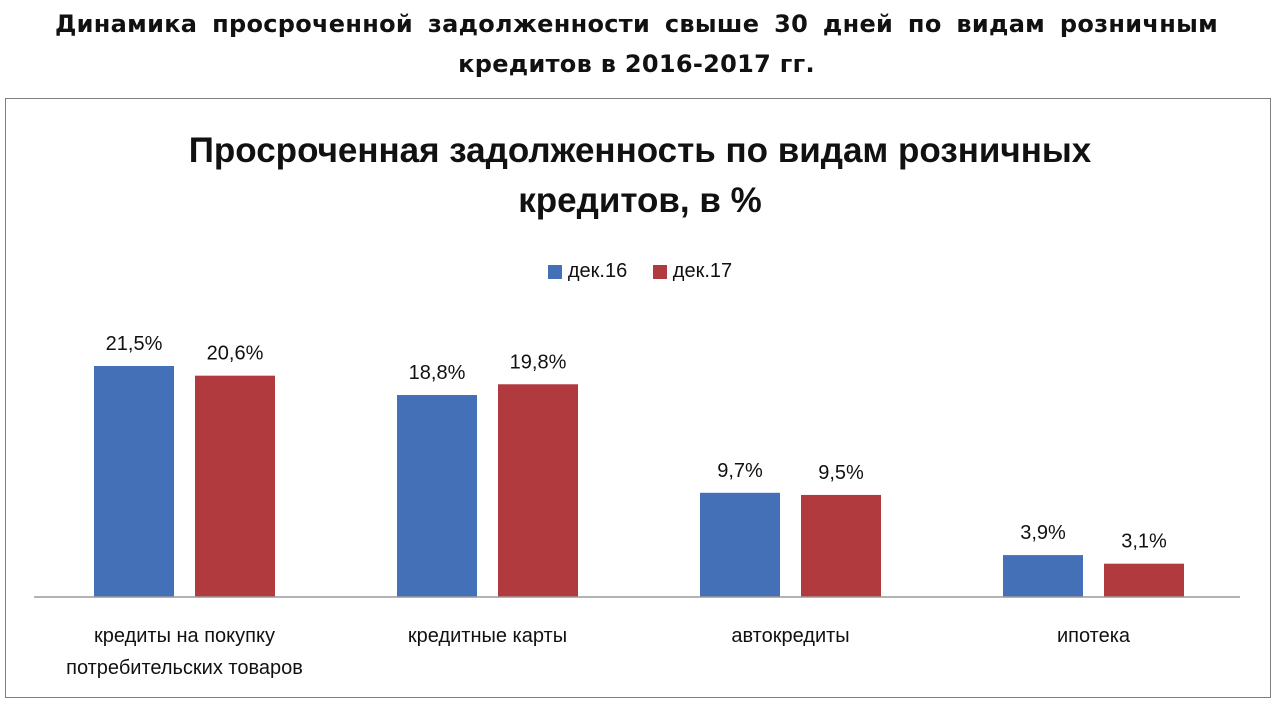  Describe the element at coordinates (640, 272) in the screenshot. I see `chart-legend: дек.16 дек.17` at that location.